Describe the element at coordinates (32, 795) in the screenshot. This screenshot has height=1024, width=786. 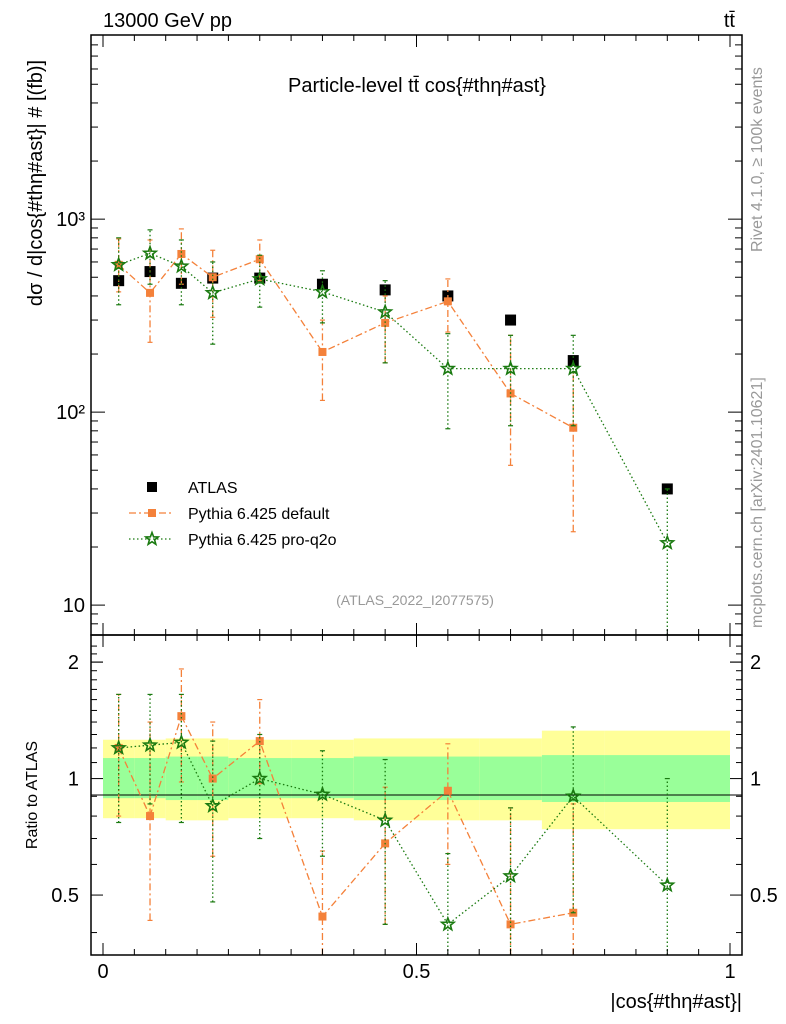
I see `ratio-y-axis-label: Ratio to ATLAS` at that location.